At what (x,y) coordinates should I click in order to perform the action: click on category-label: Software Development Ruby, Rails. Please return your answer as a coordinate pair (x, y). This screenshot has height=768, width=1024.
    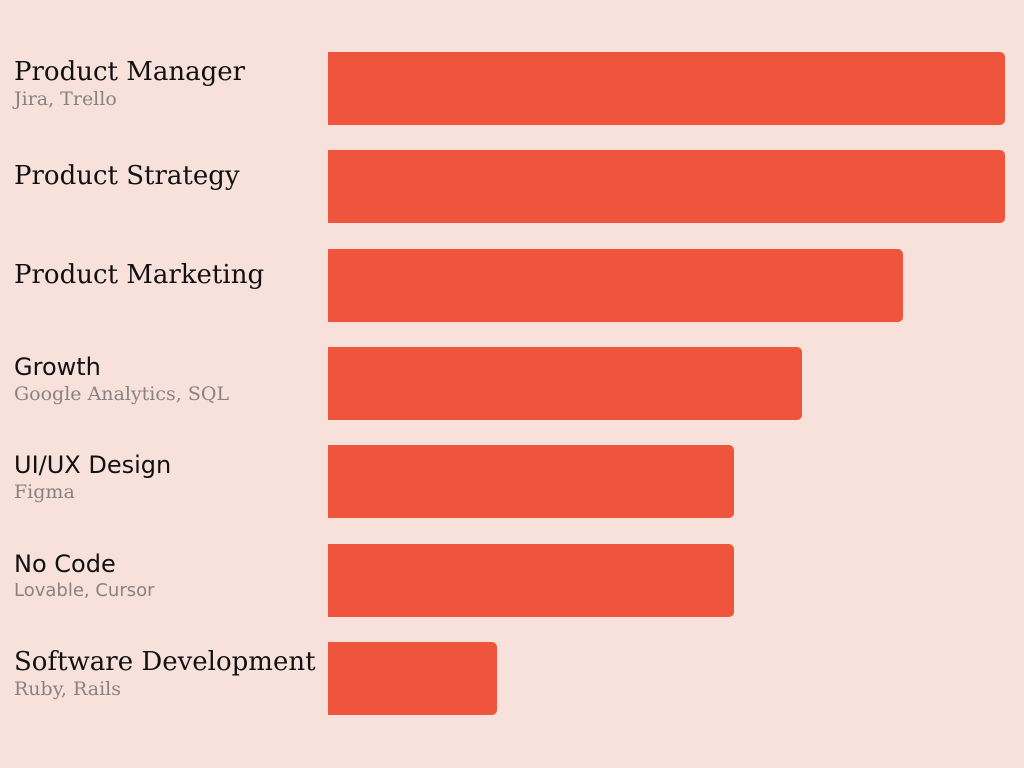
    Looking at the image, I should click on (165, 673).